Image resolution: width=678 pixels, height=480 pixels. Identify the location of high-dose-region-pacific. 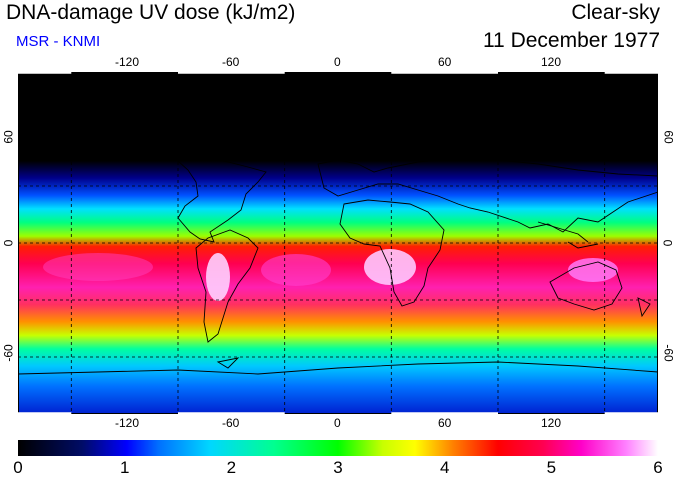
(98, 267).